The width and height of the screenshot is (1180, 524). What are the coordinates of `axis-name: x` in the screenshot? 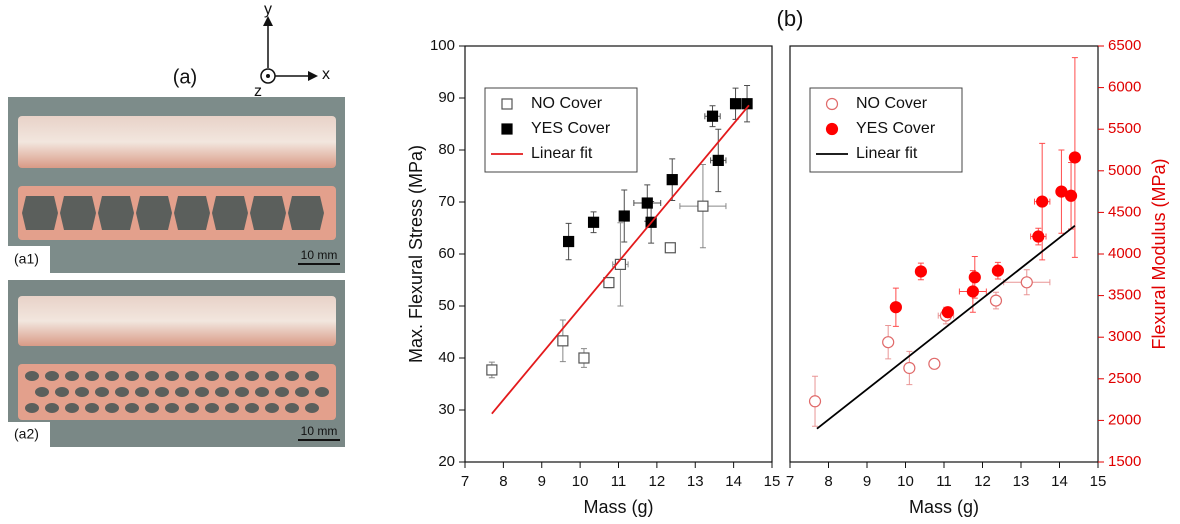 It's located at (326, 74).